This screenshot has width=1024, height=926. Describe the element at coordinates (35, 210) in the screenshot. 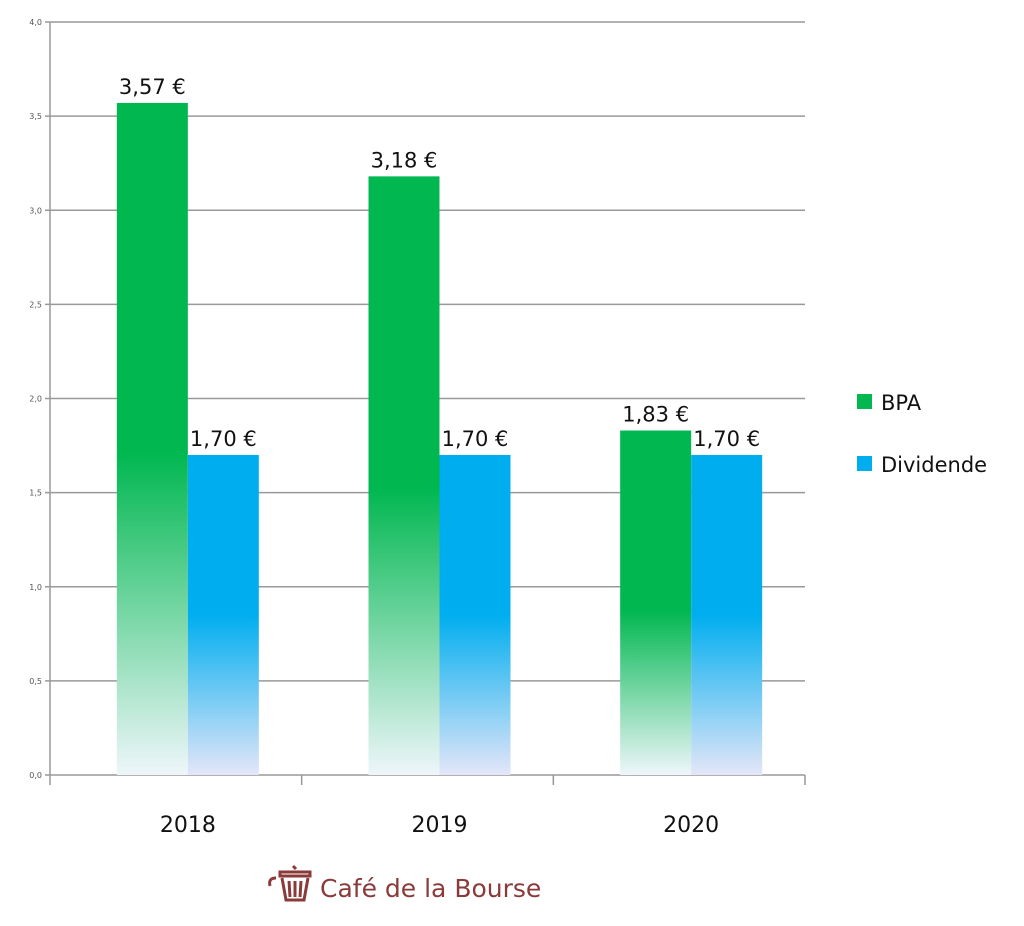

I see `y-tick-label: 3,0` at that location.